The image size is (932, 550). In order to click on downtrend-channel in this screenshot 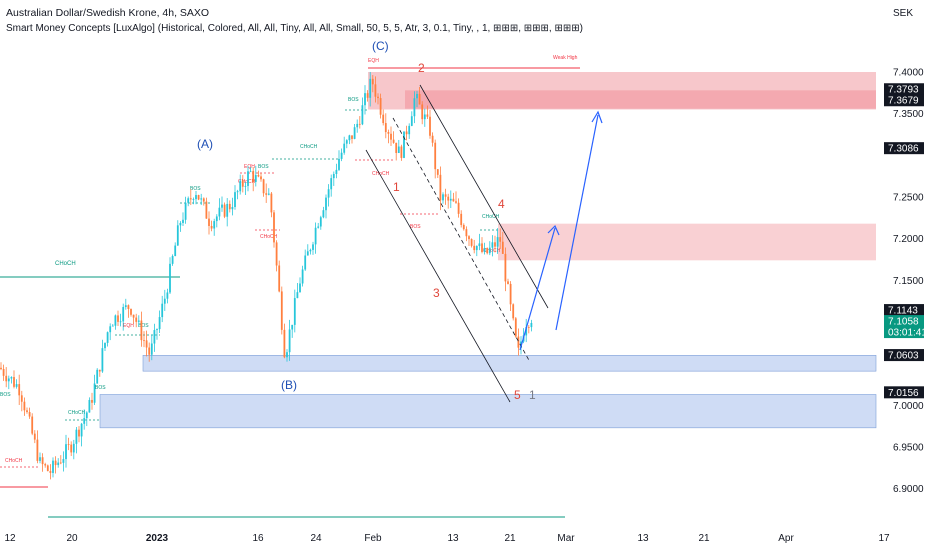, I will do `click(457, 243)`.